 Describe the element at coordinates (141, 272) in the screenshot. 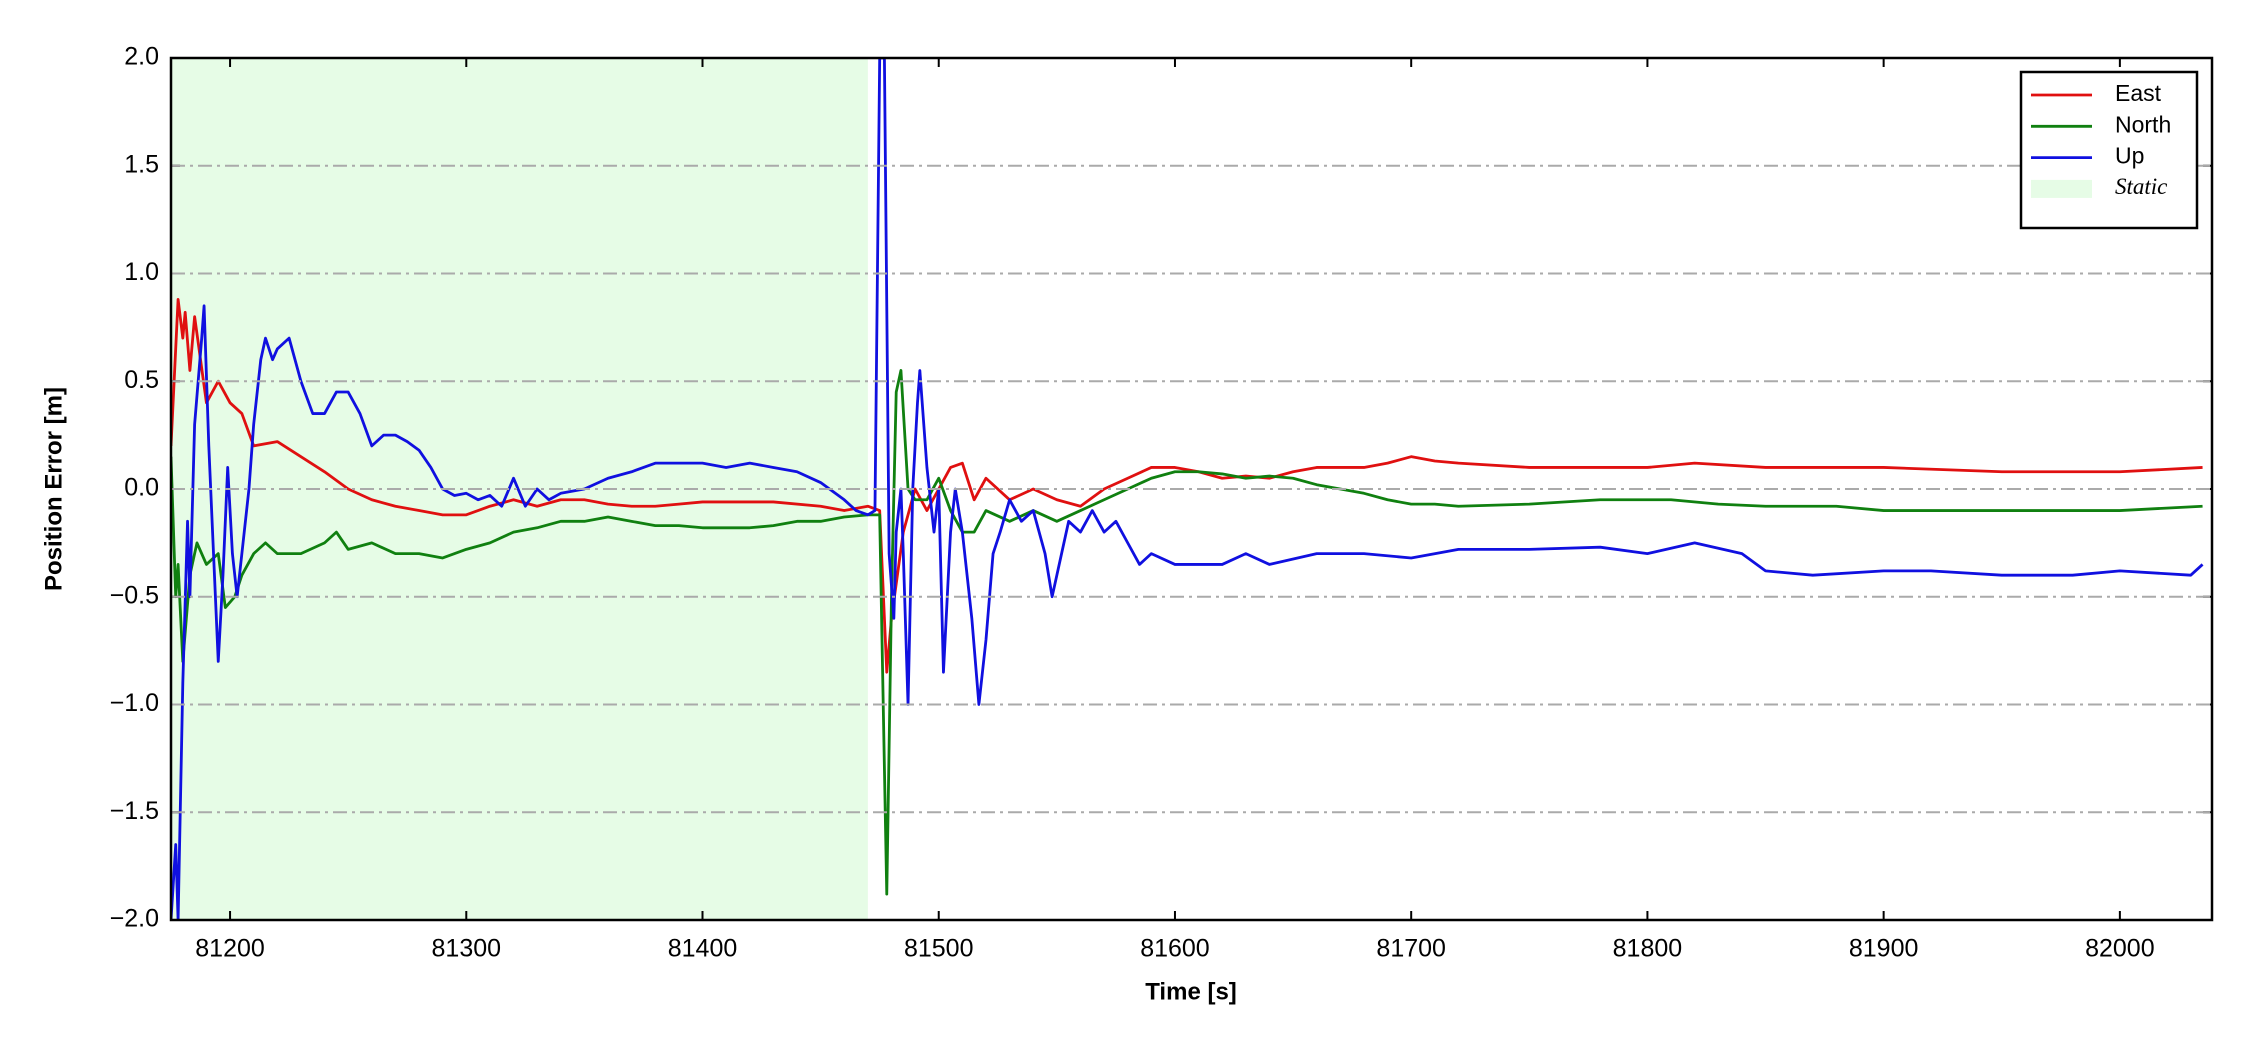

I see `y-tick-label: 1.0` at that location.